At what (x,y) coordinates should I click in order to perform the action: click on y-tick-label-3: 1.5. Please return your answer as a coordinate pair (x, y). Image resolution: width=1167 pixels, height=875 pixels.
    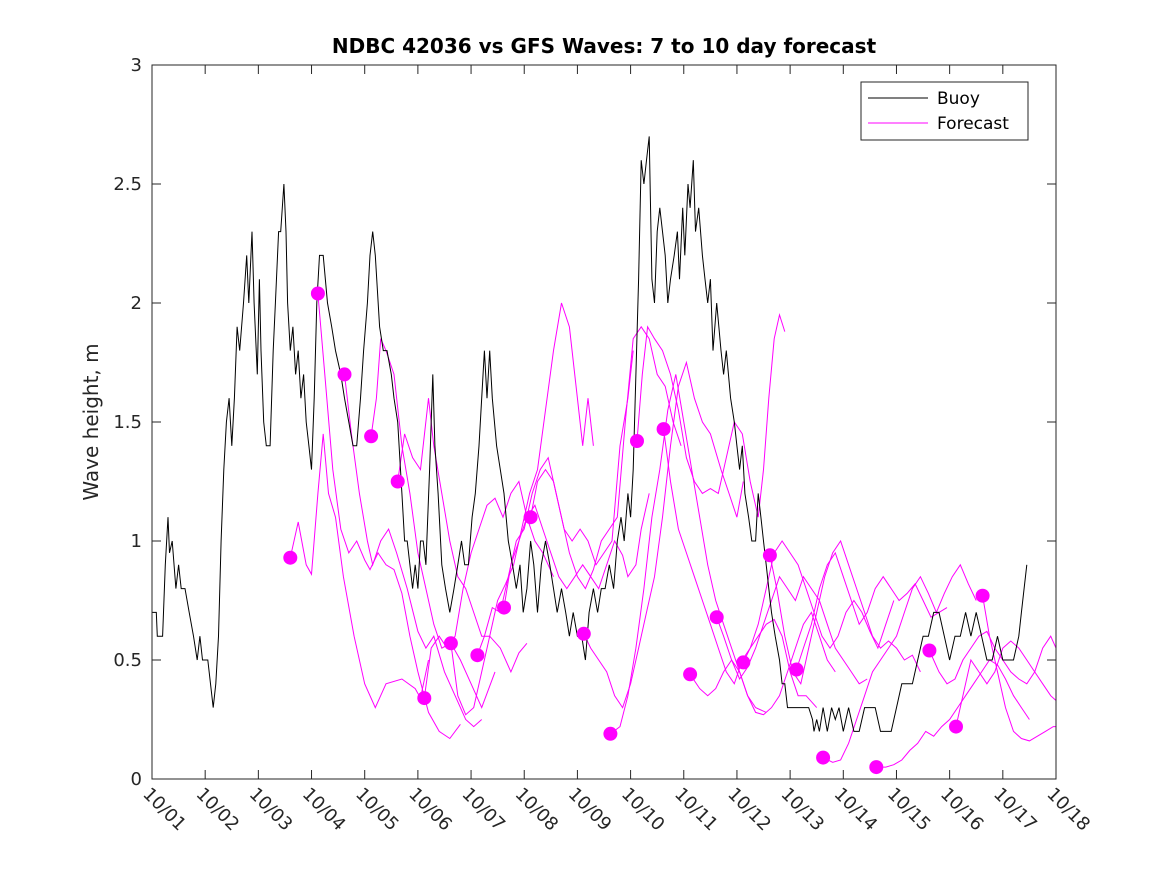
    Looking at the image, I should click on (127, 422).